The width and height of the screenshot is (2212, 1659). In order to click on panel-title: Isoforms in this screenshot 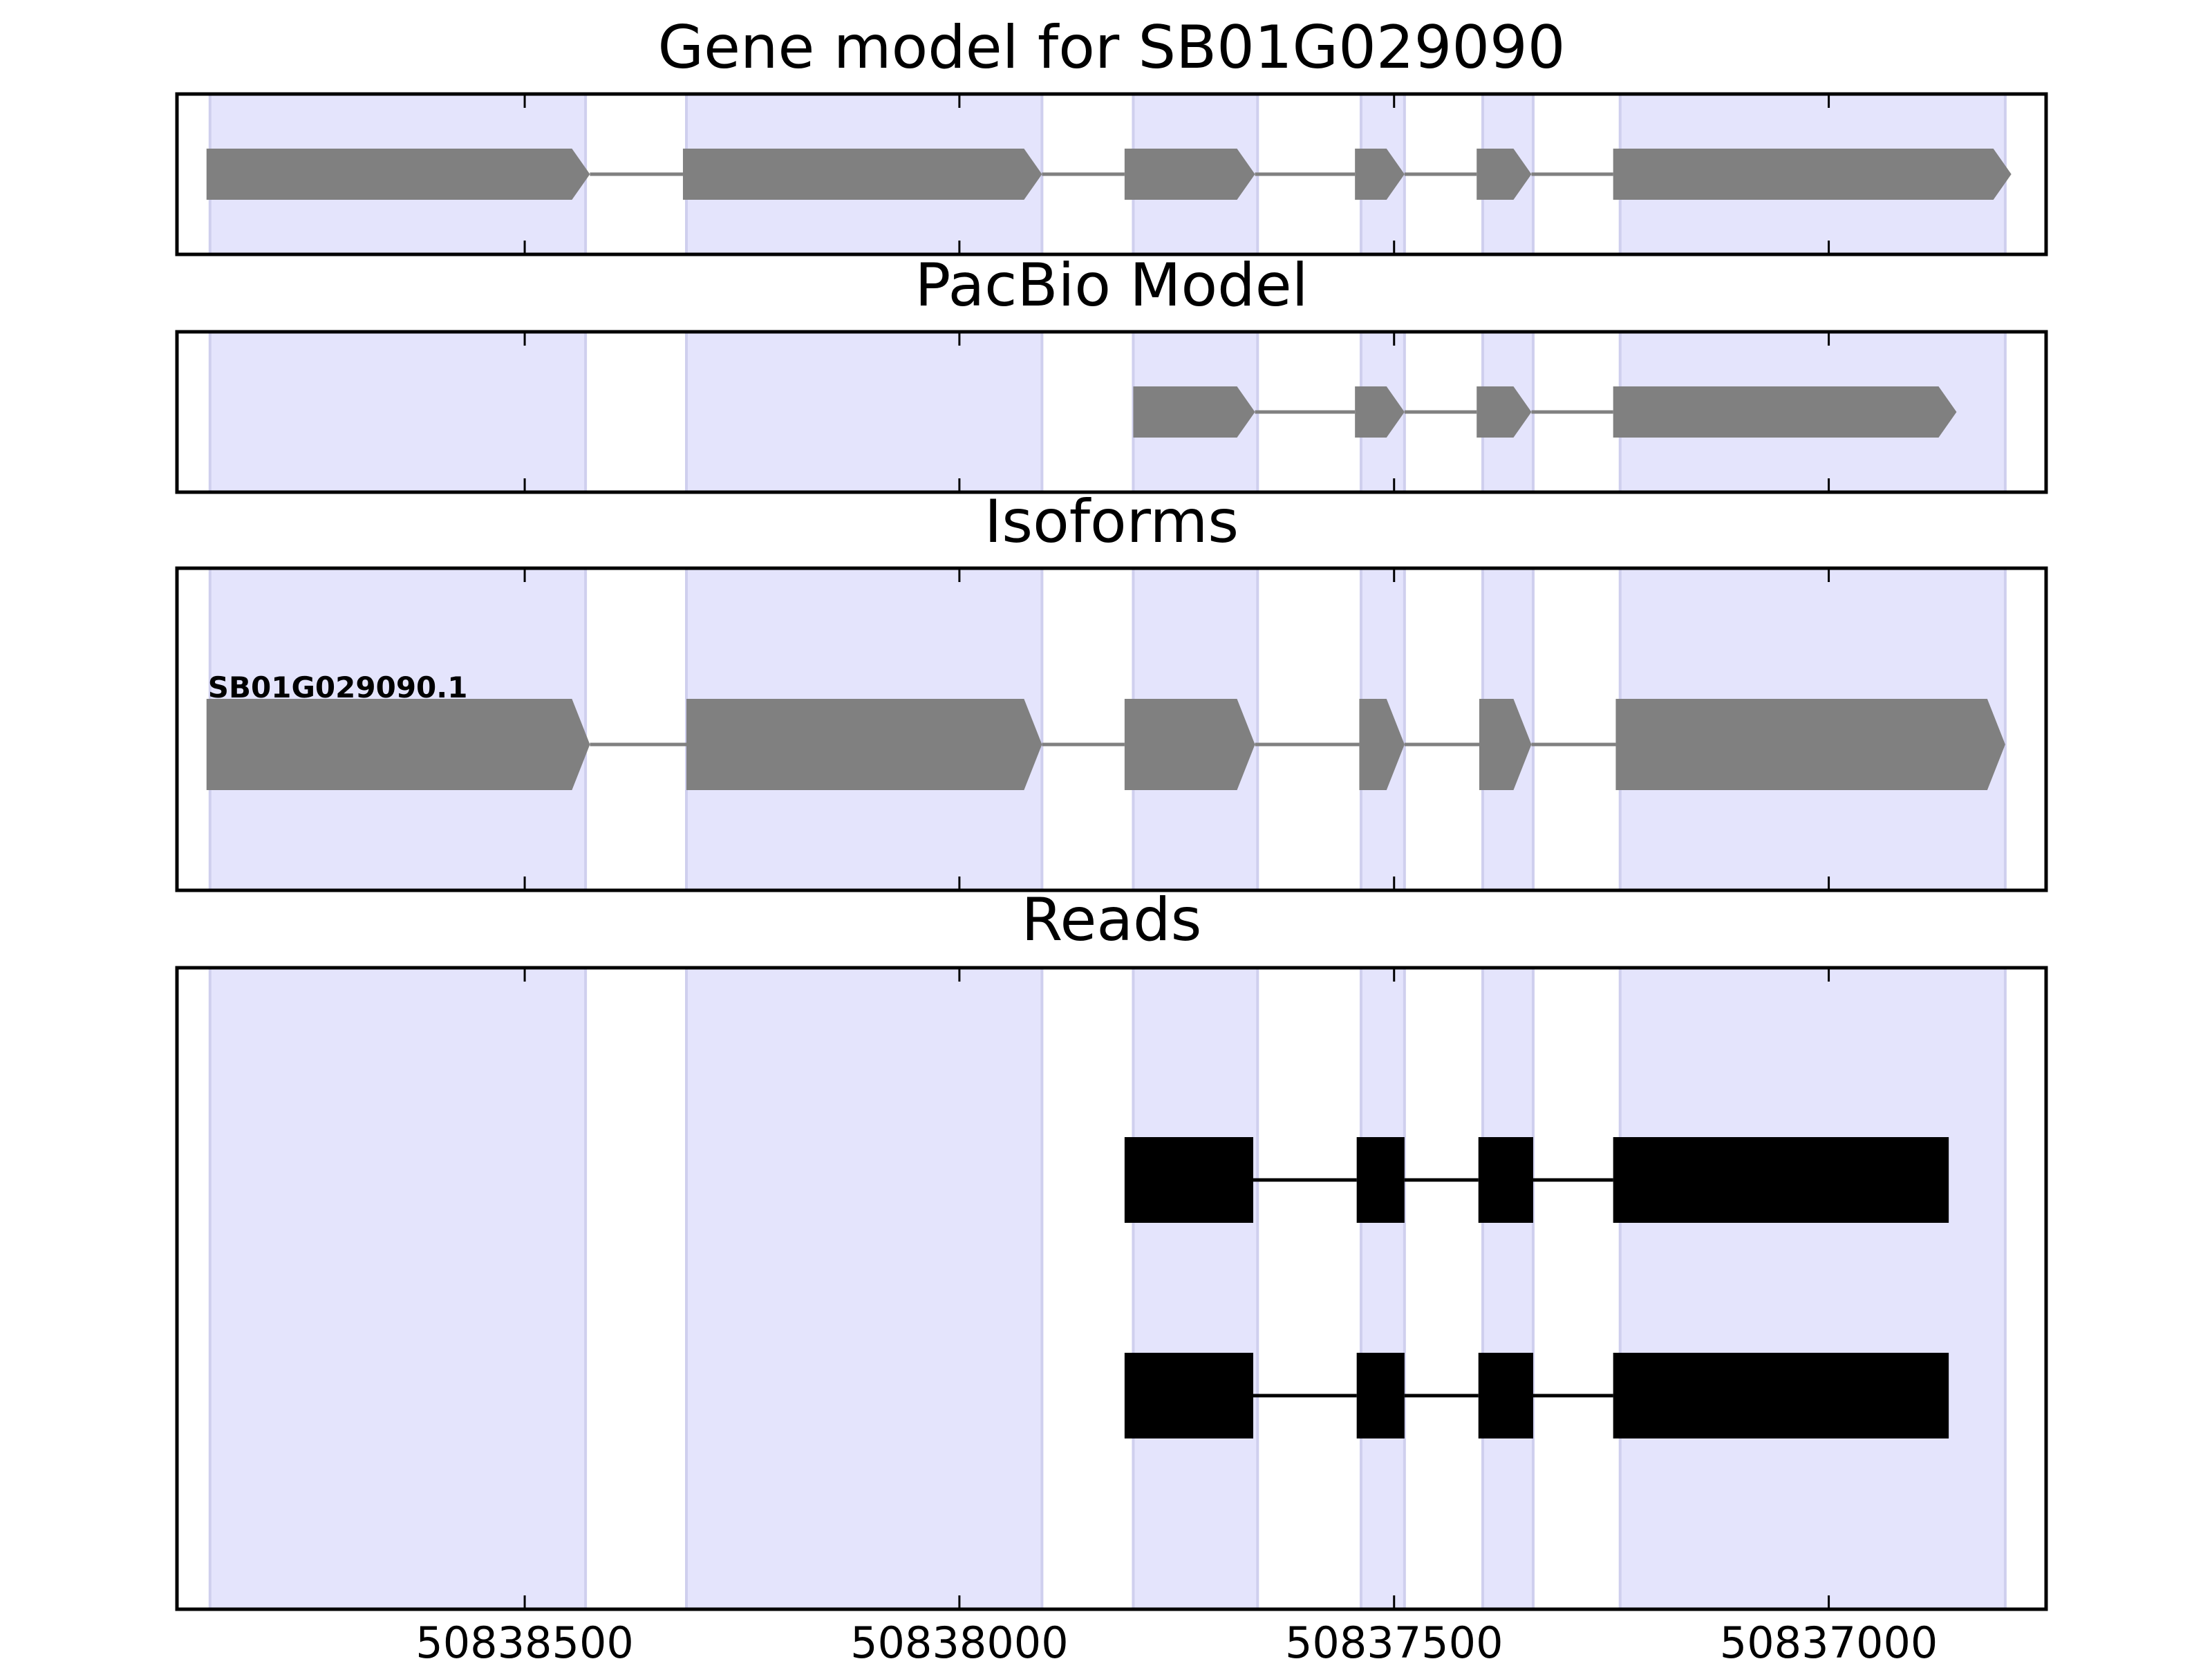, I will do `click(1111, 521)`.